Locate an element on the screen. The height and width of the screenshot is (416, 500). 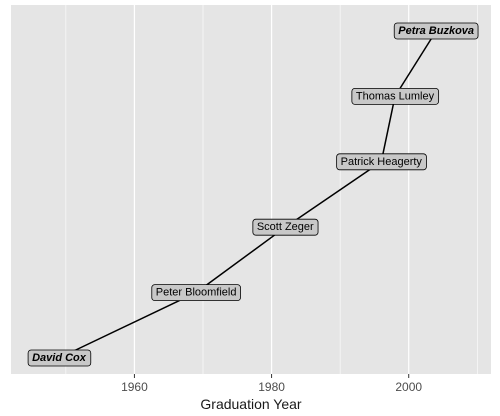
point-label: David Cox is located at coordinates (59, 358).